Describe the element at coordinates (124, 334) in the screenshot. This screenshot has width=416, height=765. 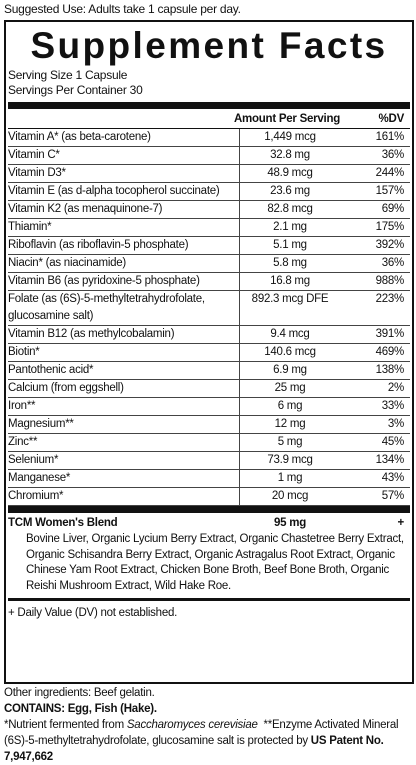
I see `nutrient-name: Vitamin B12 (as methylcobalamin)` at that location.